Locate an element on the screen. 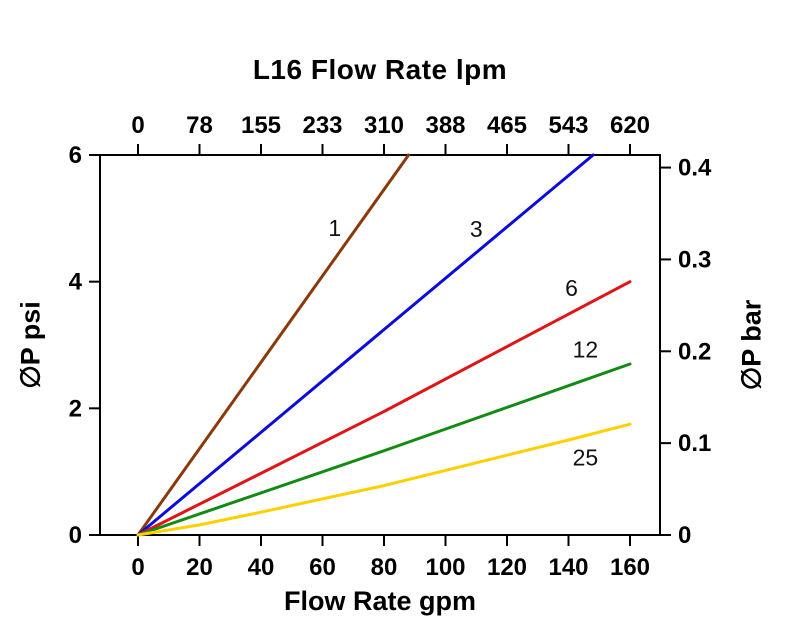  x-tick-label-bottom: 120 is located at coordinates (507, 567).